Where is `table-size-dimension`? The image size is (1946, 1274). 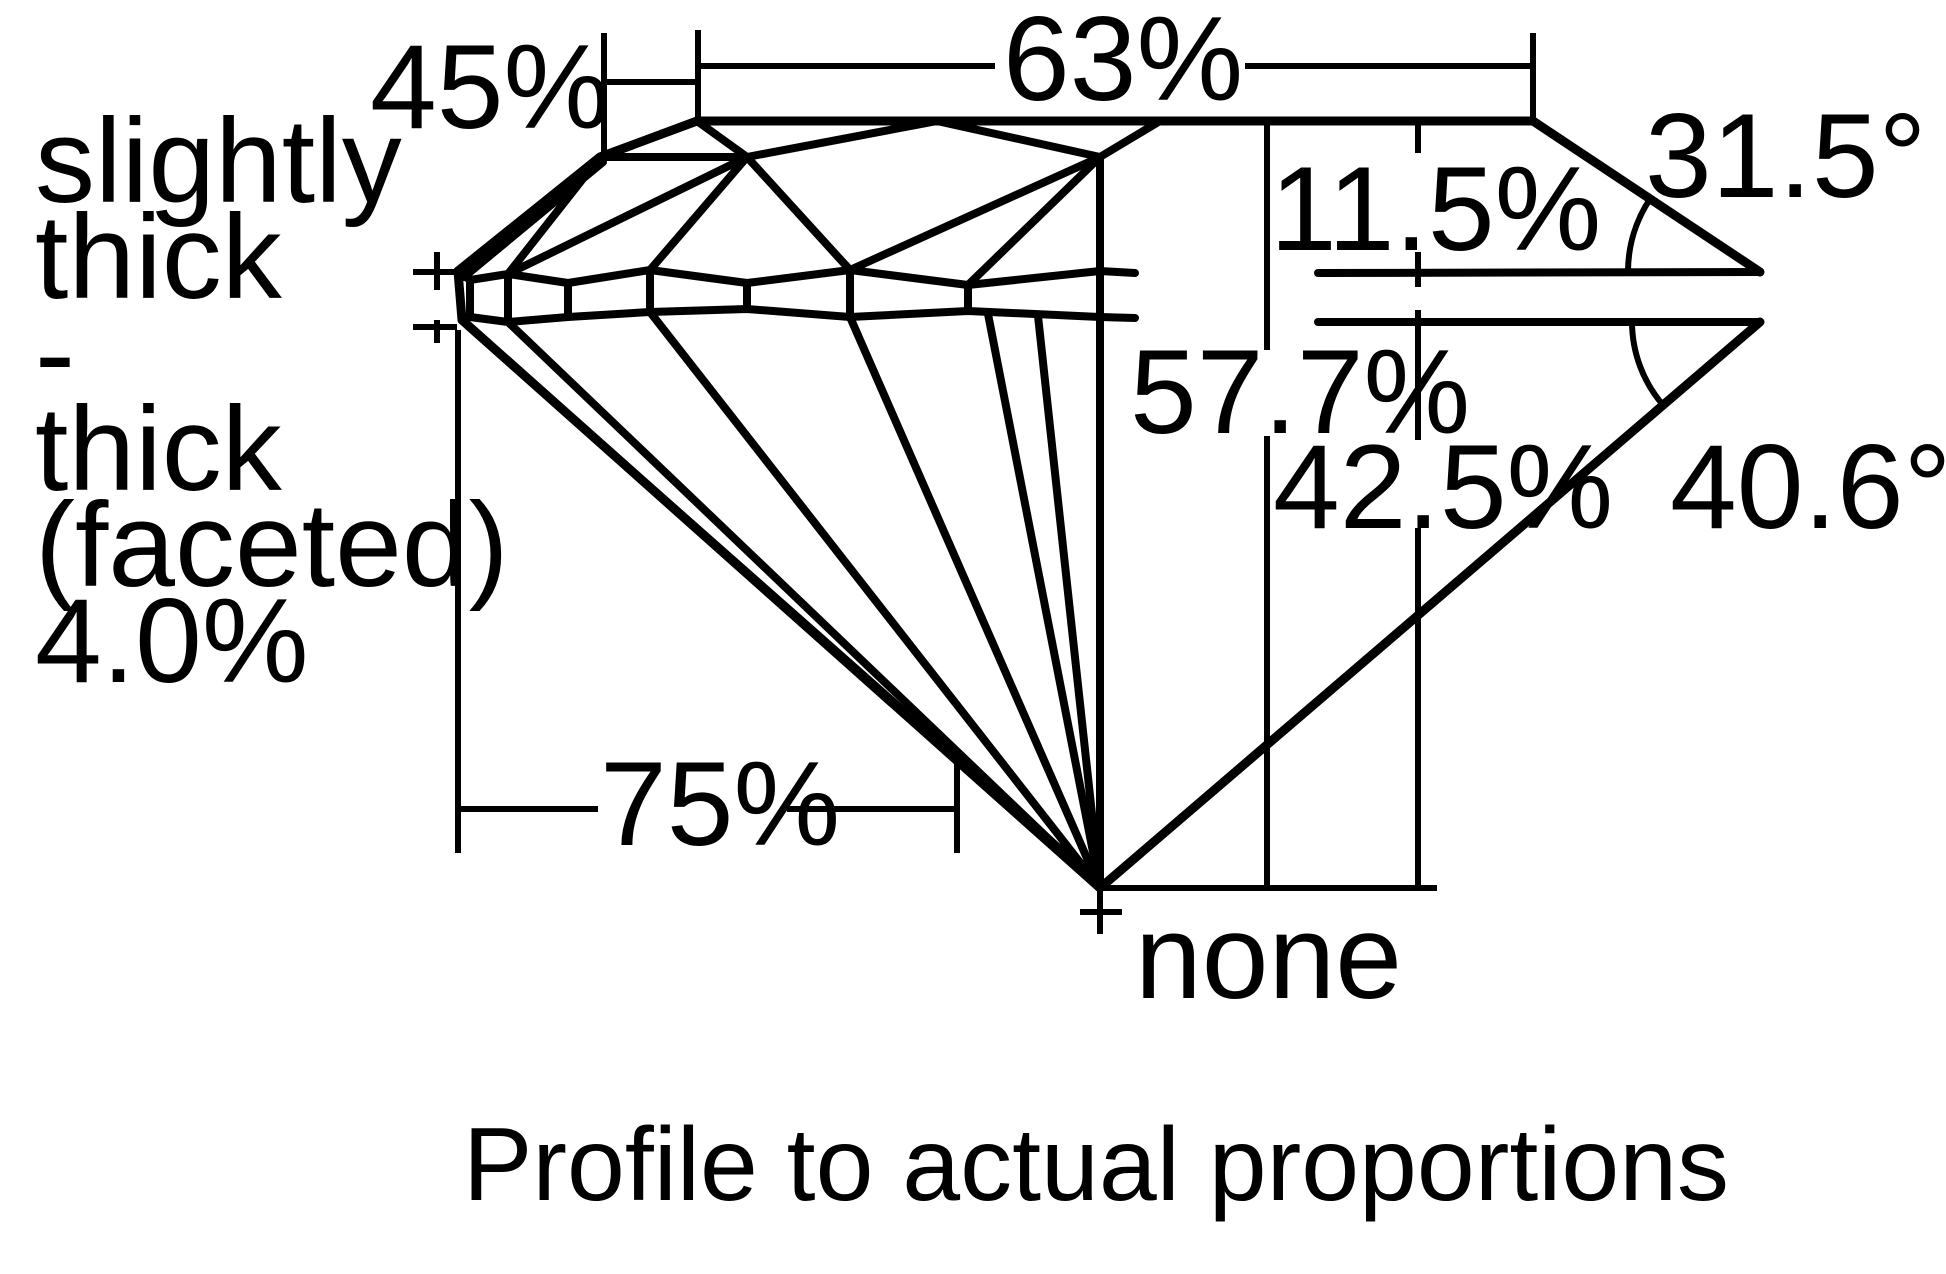
table-size-dimension is located at coordinates (1117, 77).